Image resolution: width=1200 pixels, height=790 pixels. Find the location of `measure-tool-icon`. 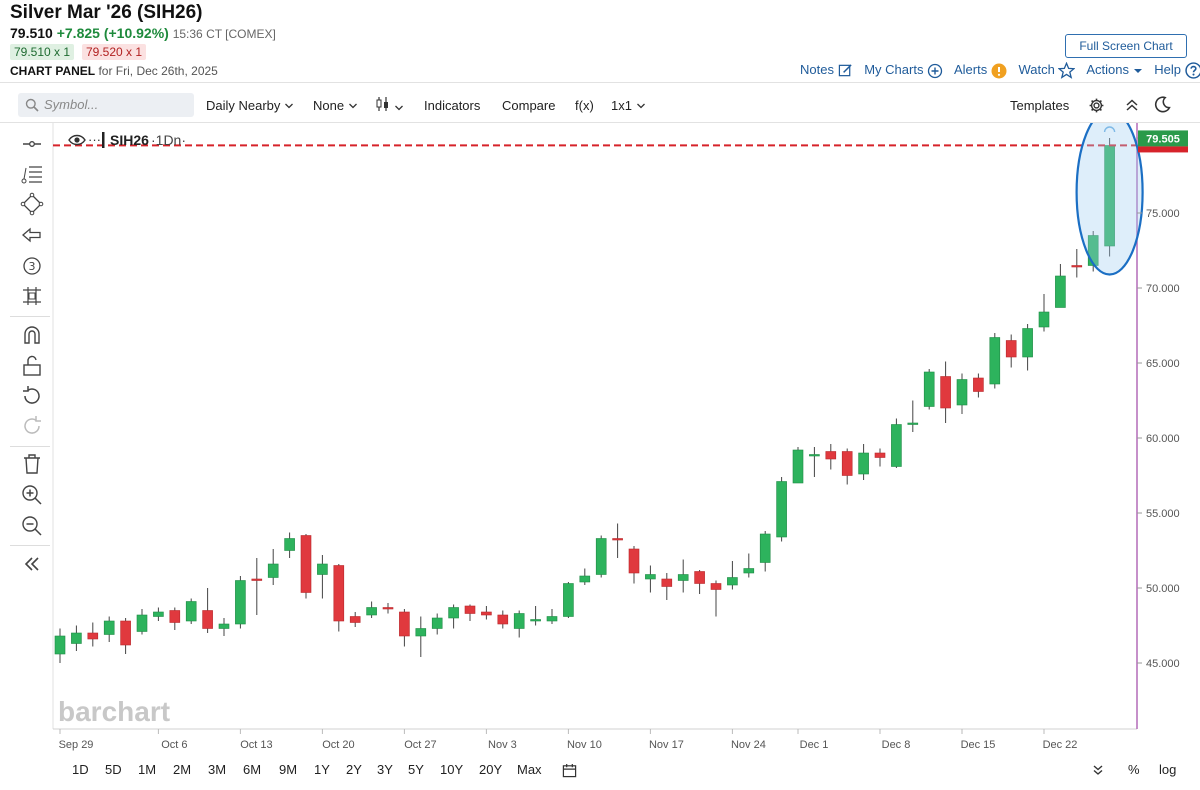

measure-tool-icon is located at coordinates (32, 296).